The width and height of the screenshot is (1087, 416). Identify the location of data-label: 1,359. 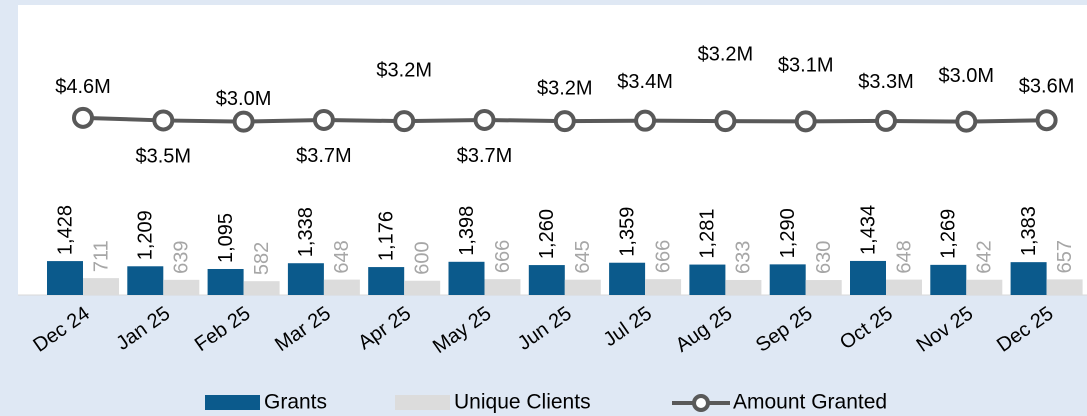
(627, 232).